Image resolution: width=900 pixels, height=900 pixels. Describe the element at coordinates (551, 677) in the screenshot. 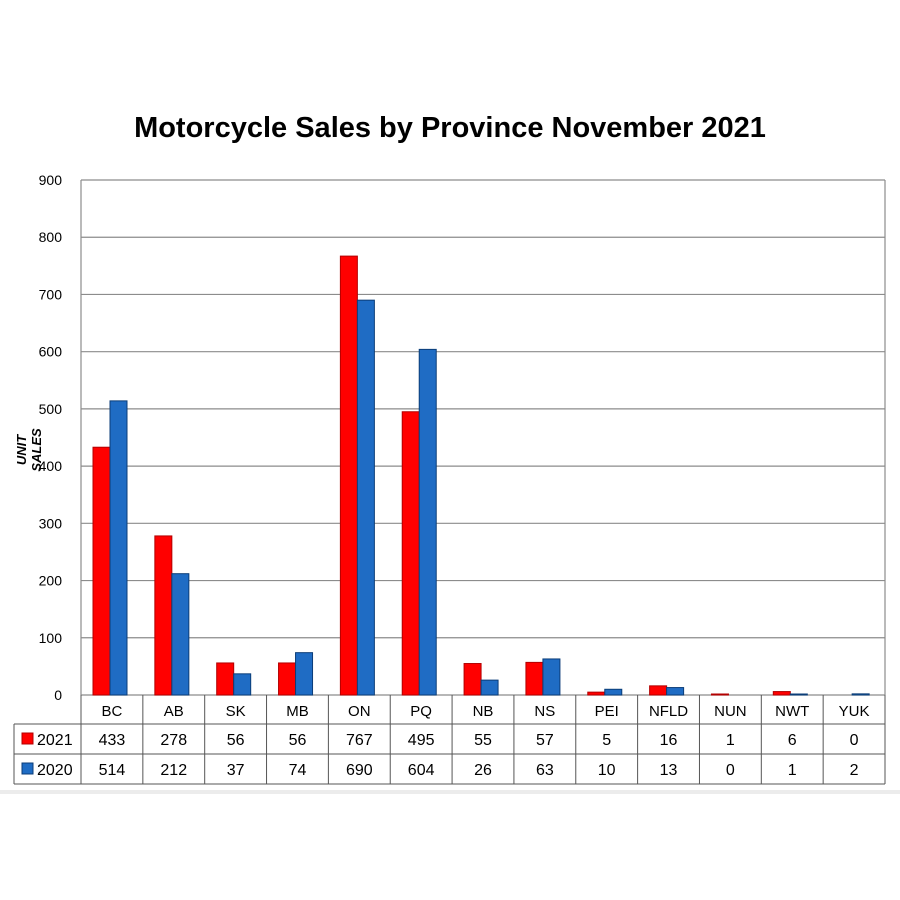

I see `bar-2020-ns` at that location.